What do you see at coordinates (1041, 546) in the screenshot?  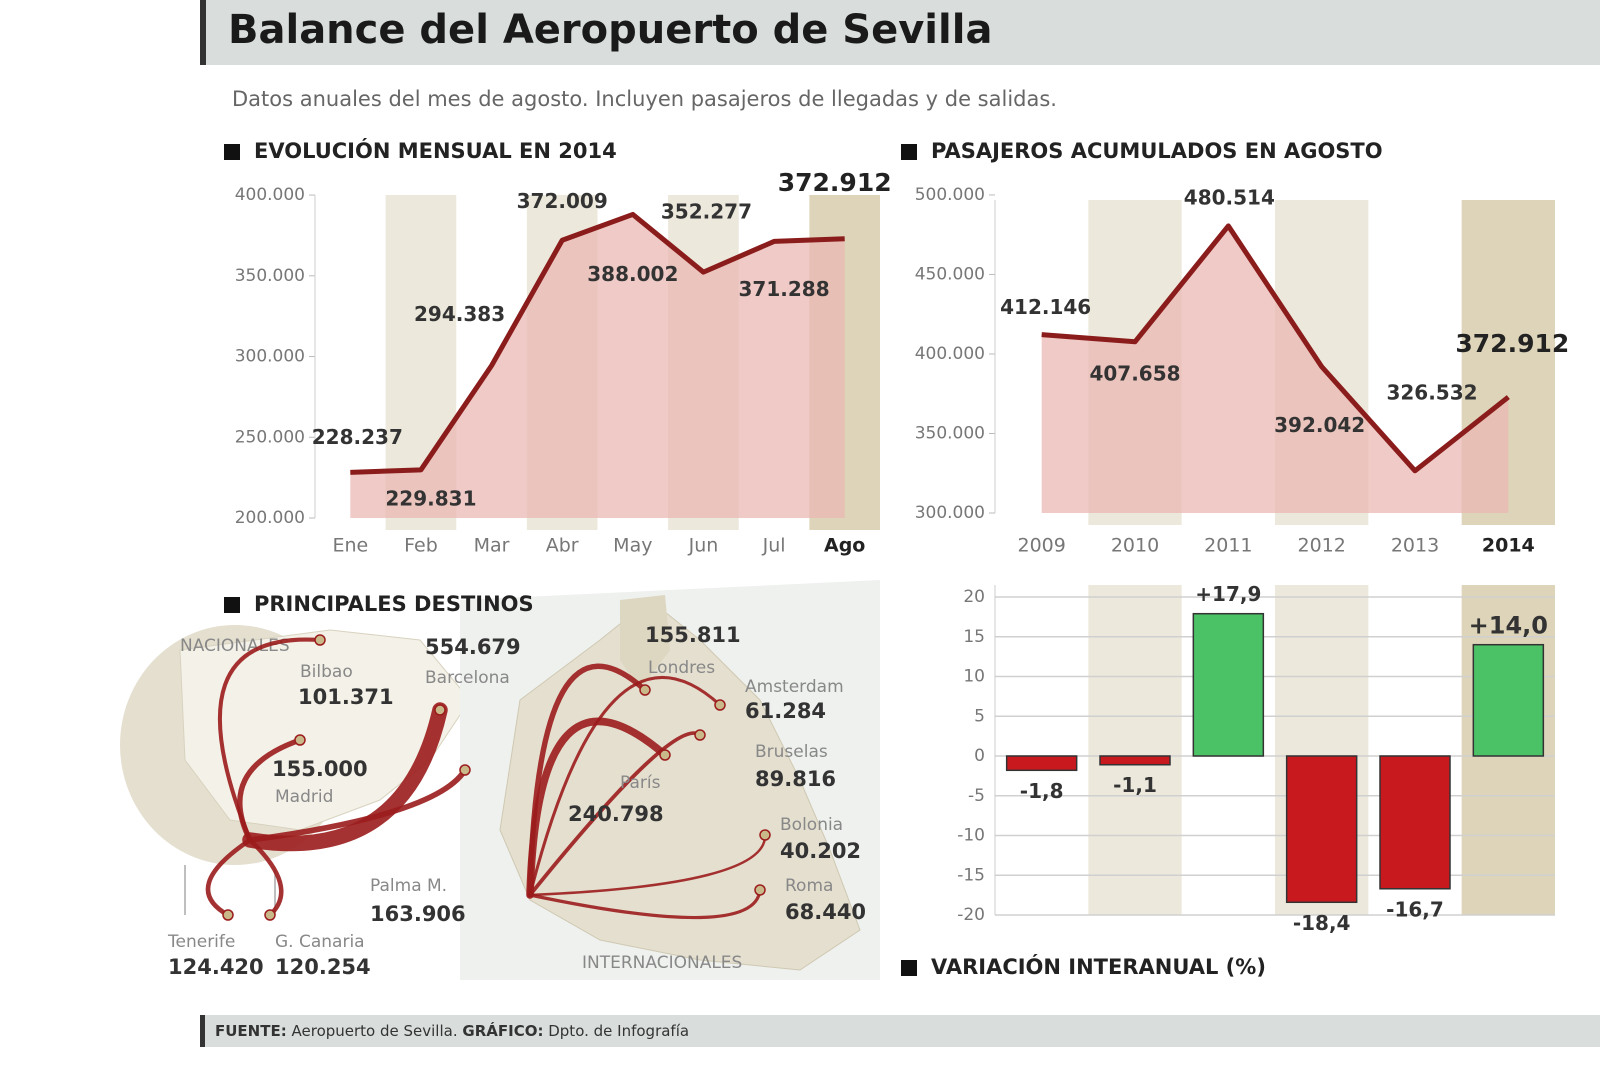 I see `x-tick-label: 2009` at bounding box center [1041, 546].